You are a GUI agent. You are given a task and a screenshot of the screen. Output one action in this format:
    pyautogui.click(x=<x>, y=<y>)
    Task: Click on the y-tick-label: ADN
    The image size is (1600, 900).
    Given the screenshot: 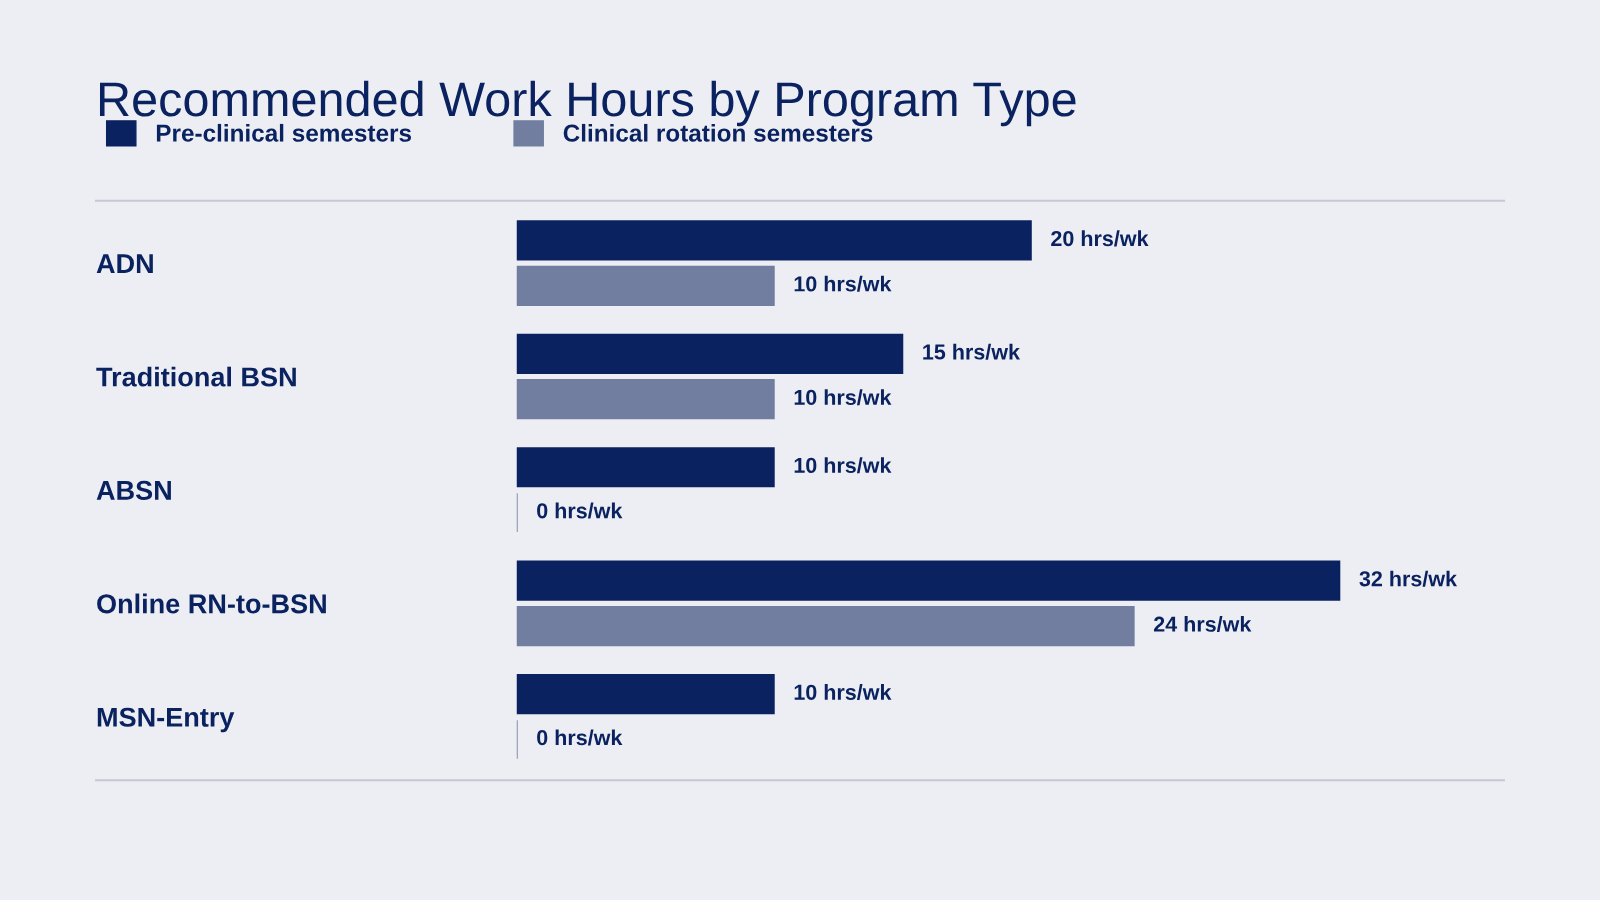 What is the action you would take?
    pyautogui.click(x=124, y=263)
    